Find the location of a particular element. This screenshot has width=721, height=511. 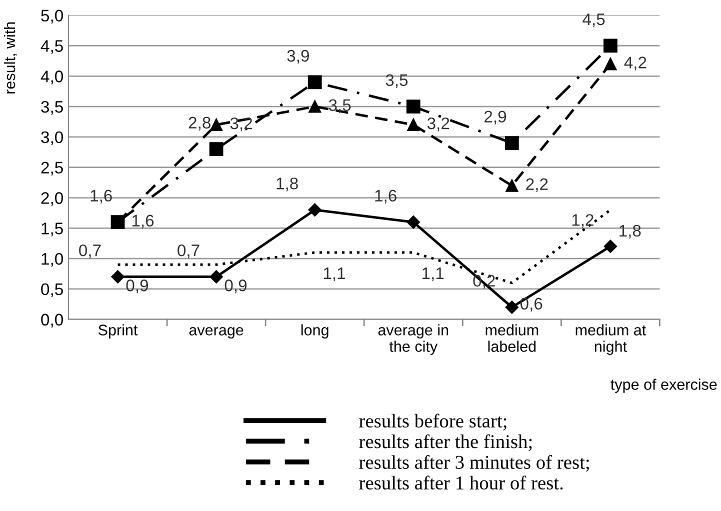

x-tick-label: medium labeled is located at coordinates (512, 338).